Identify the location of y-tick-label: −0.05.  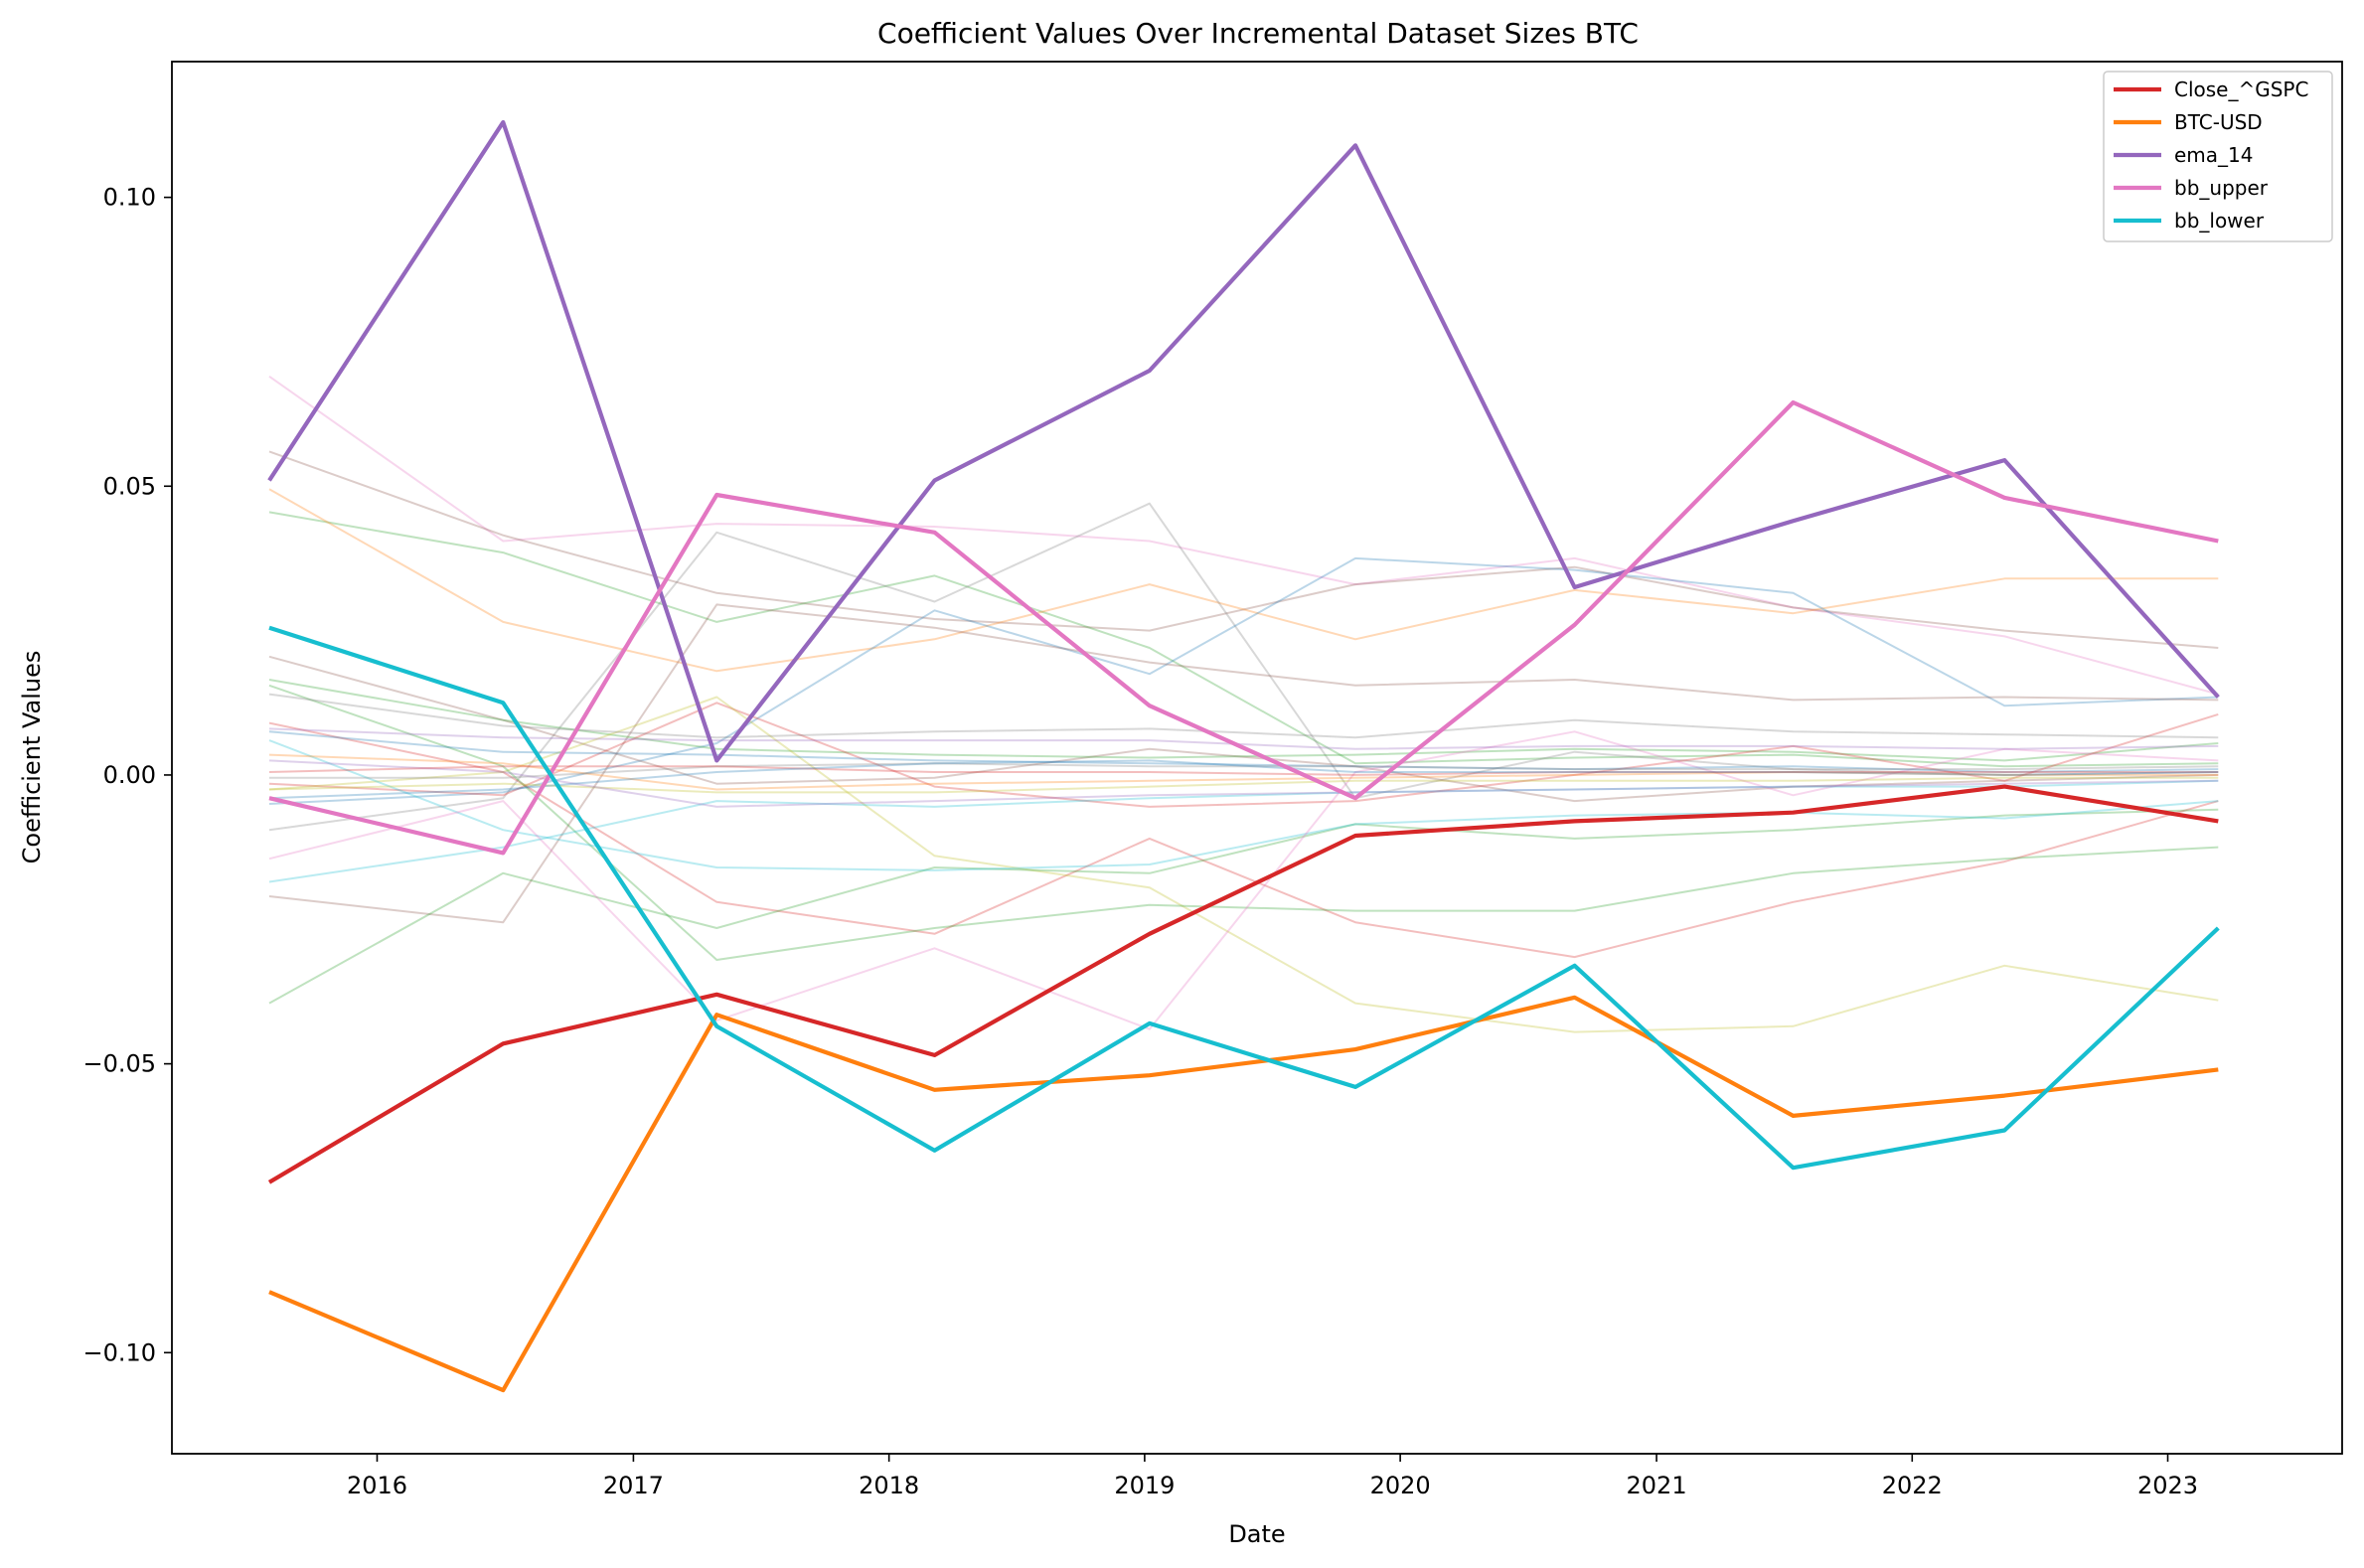
(119, 1064).